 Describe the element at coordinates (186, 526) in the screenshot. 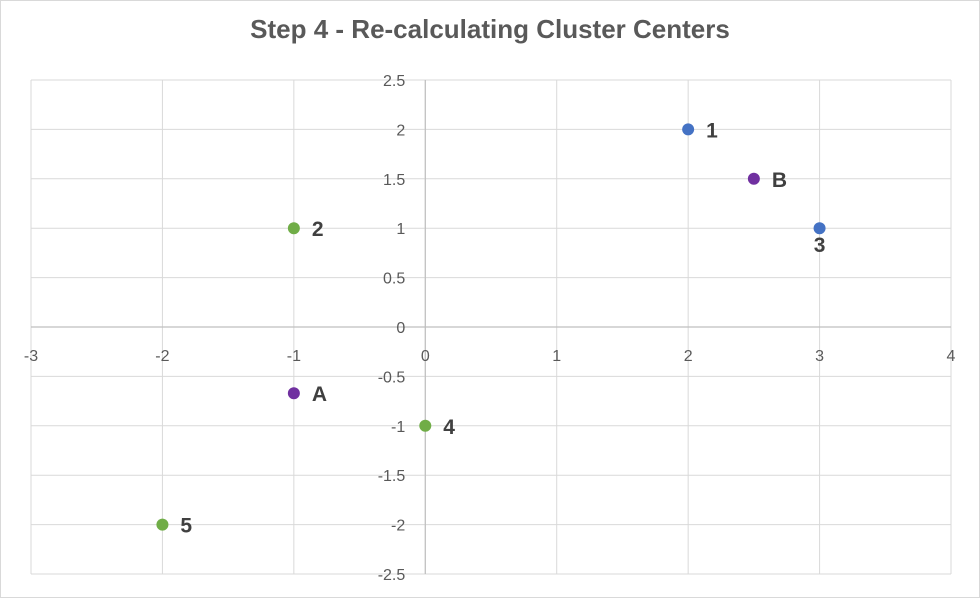

I see `data-label: 5` at that location.